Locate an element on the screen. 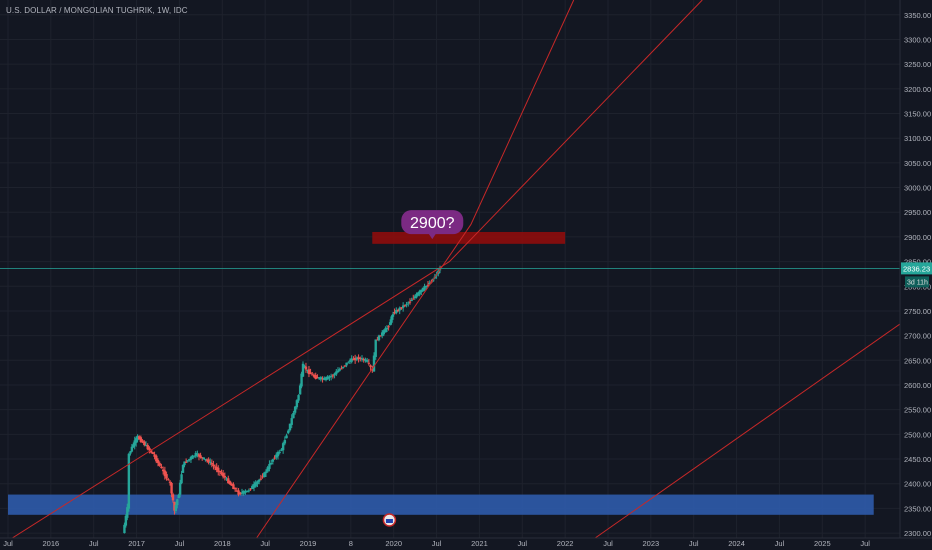 The height and width of the screenshot is (550, 932). y-tick-label: 3300.00 is located at coordinates (917, 39).